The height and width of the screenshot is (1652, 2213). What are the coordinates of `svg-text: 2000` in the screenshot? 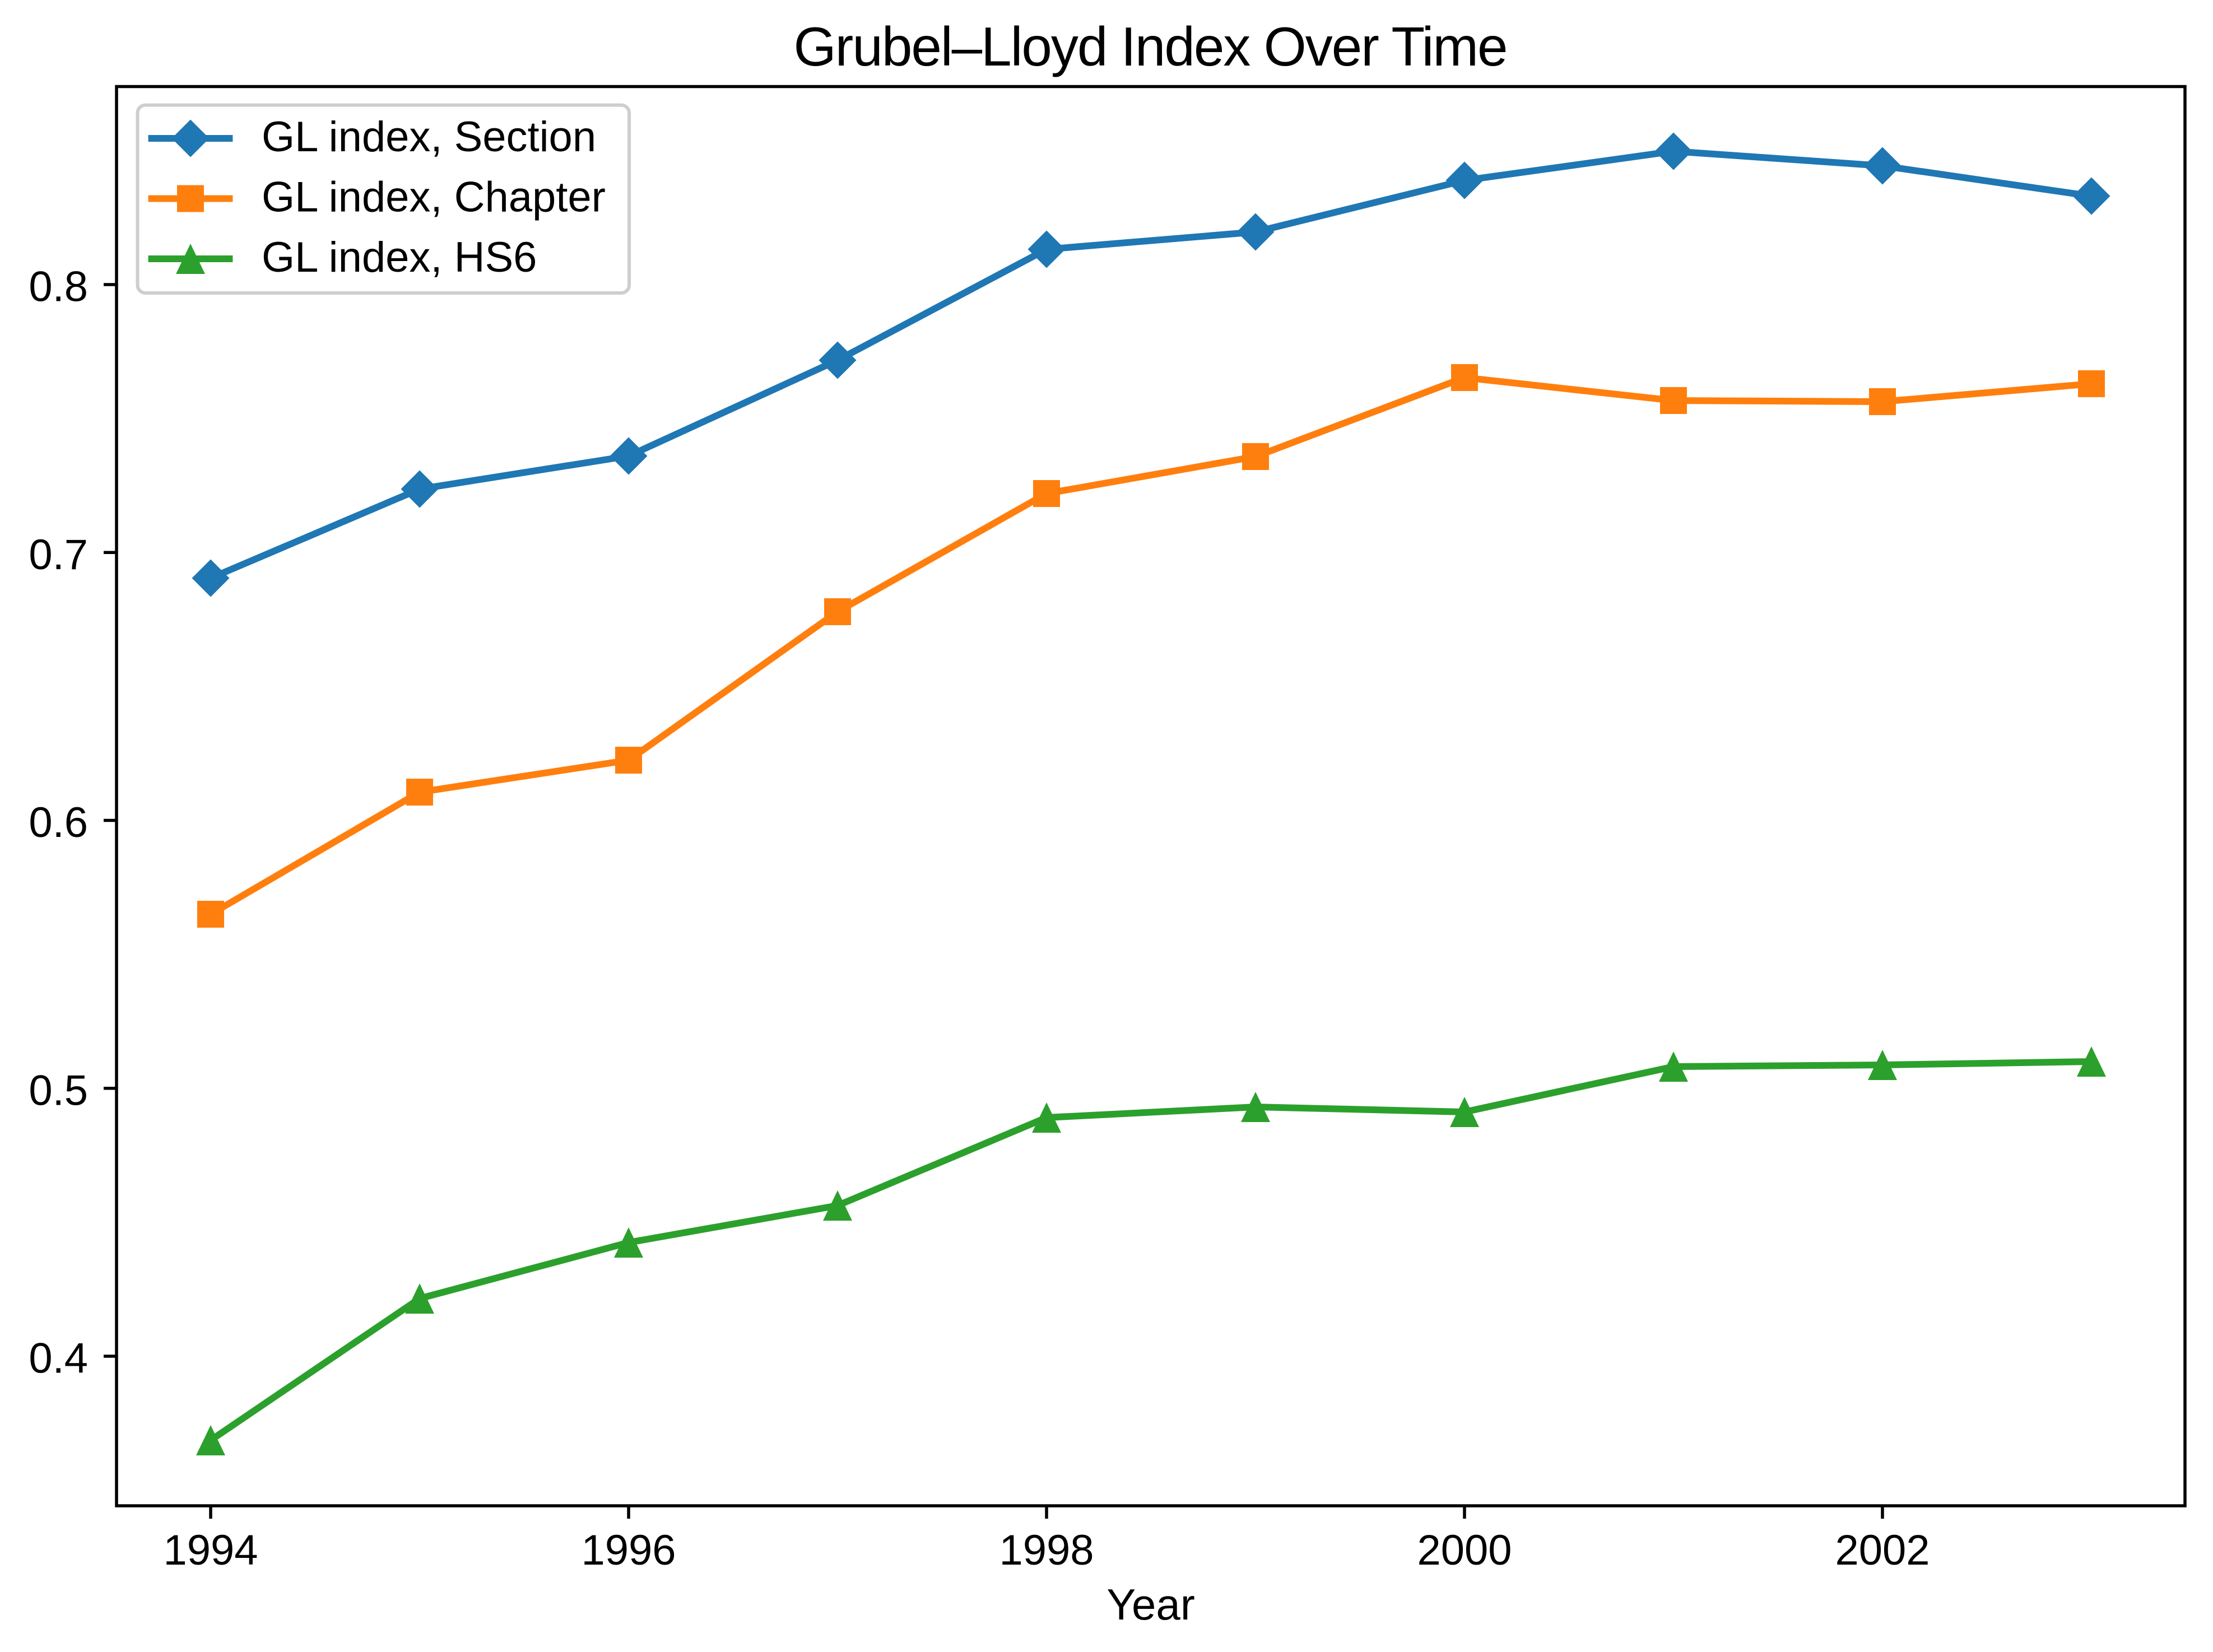 It's located at (1464, 1550).